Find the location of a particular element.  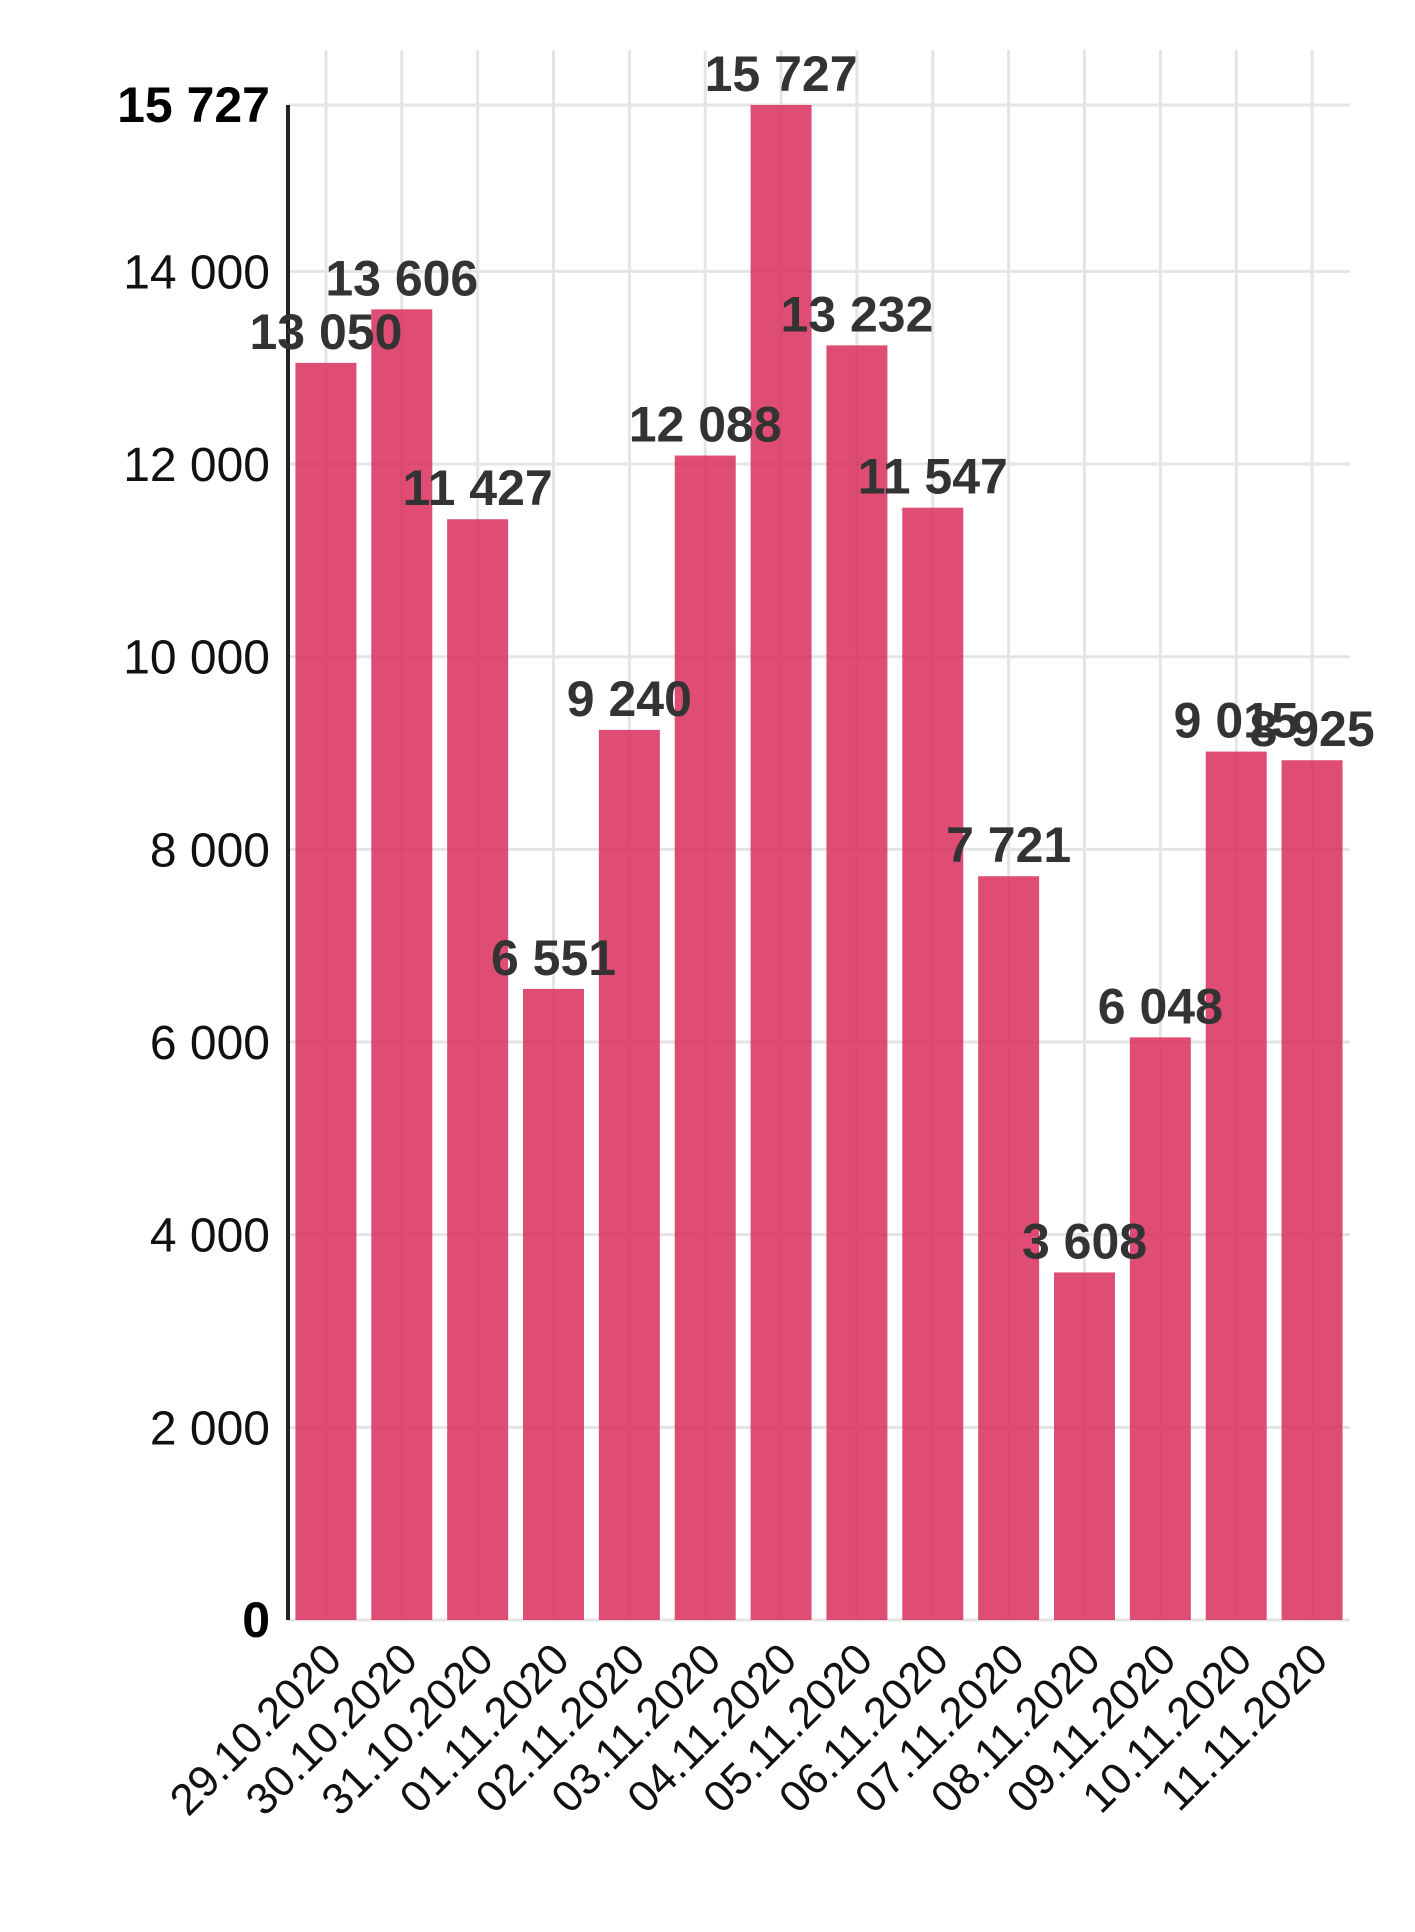

y-tick-label: 15 727 is located at coordinates (193, 105).